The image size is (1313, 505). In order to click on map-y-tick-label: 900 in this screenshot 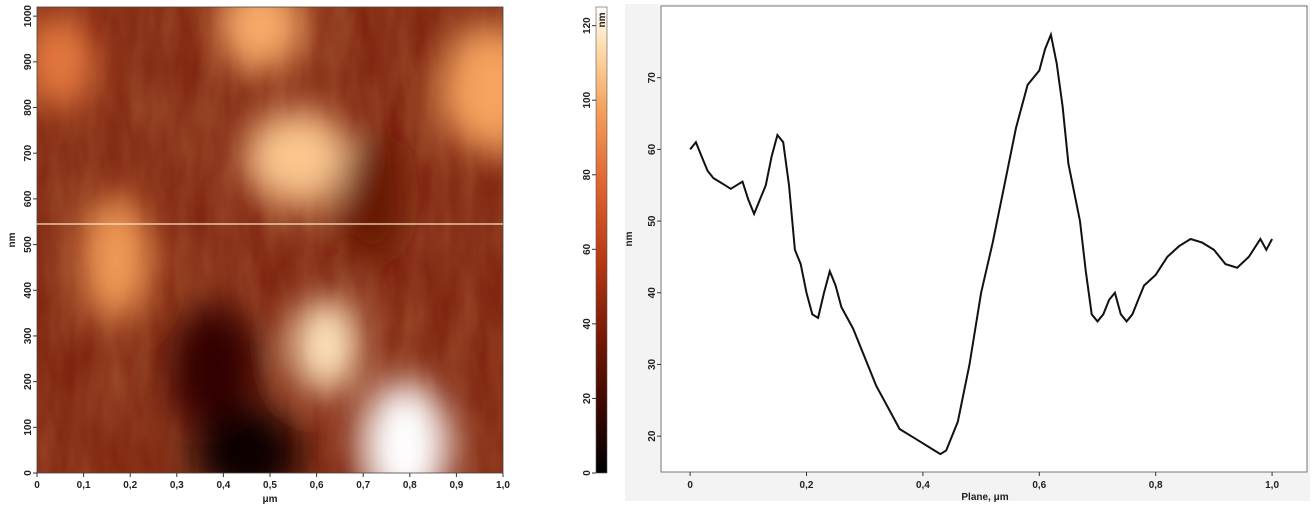, I will do `click(28, 61)`.